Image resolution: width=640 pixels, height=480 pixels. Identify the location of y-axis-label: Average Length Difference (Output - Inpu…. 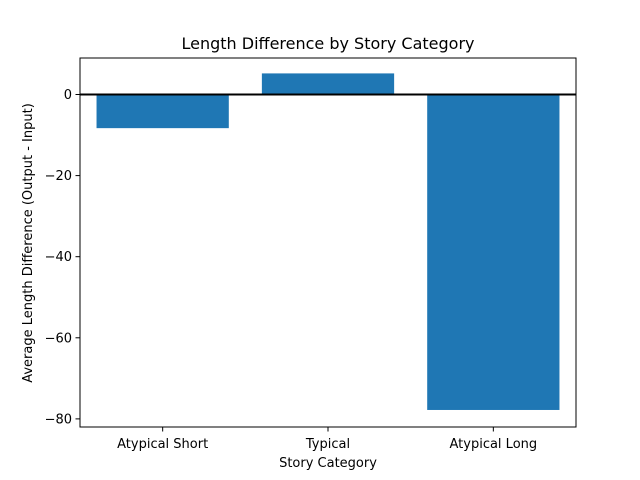
(28, 243).